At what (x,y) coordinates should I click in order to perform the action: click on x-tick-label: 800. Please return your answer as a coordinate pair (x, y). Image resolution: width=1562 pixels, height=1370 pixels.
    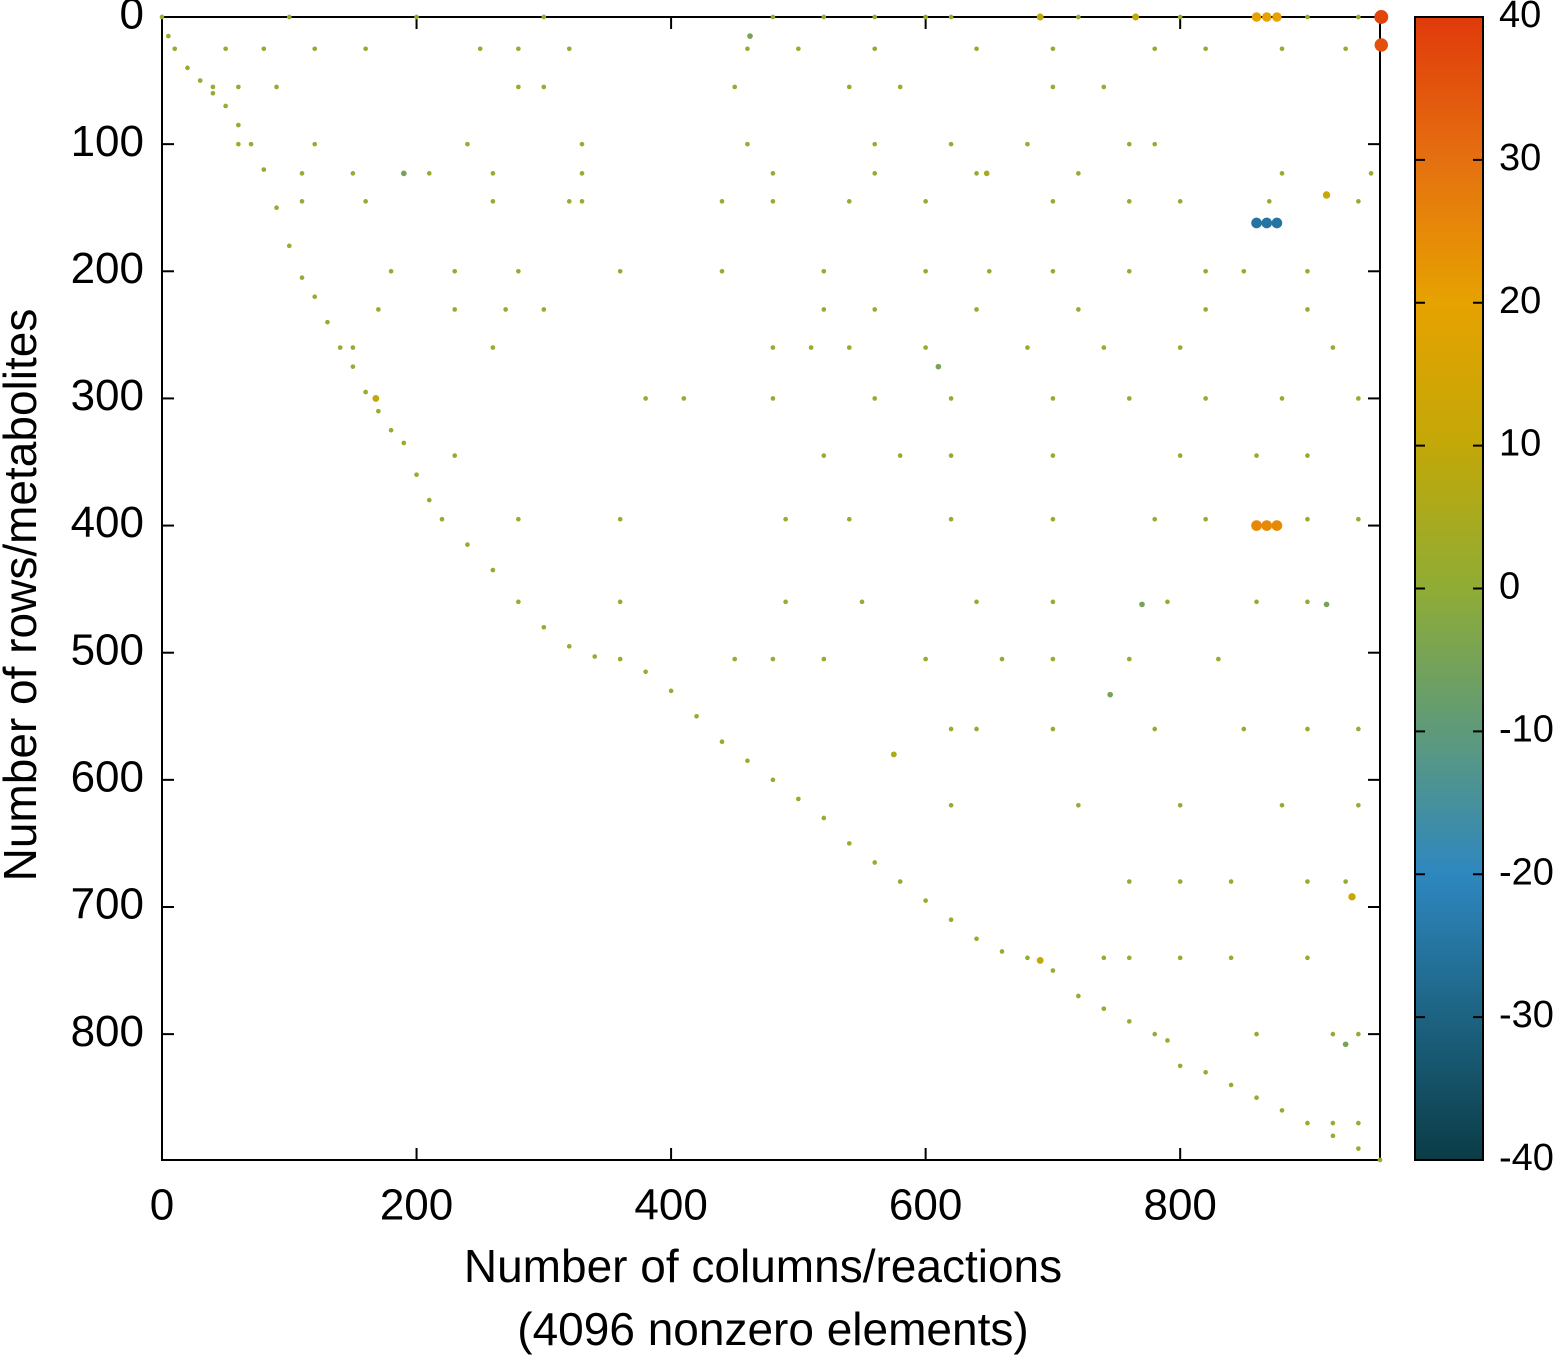
    Looking at the image, I should click on (1179, 1205).